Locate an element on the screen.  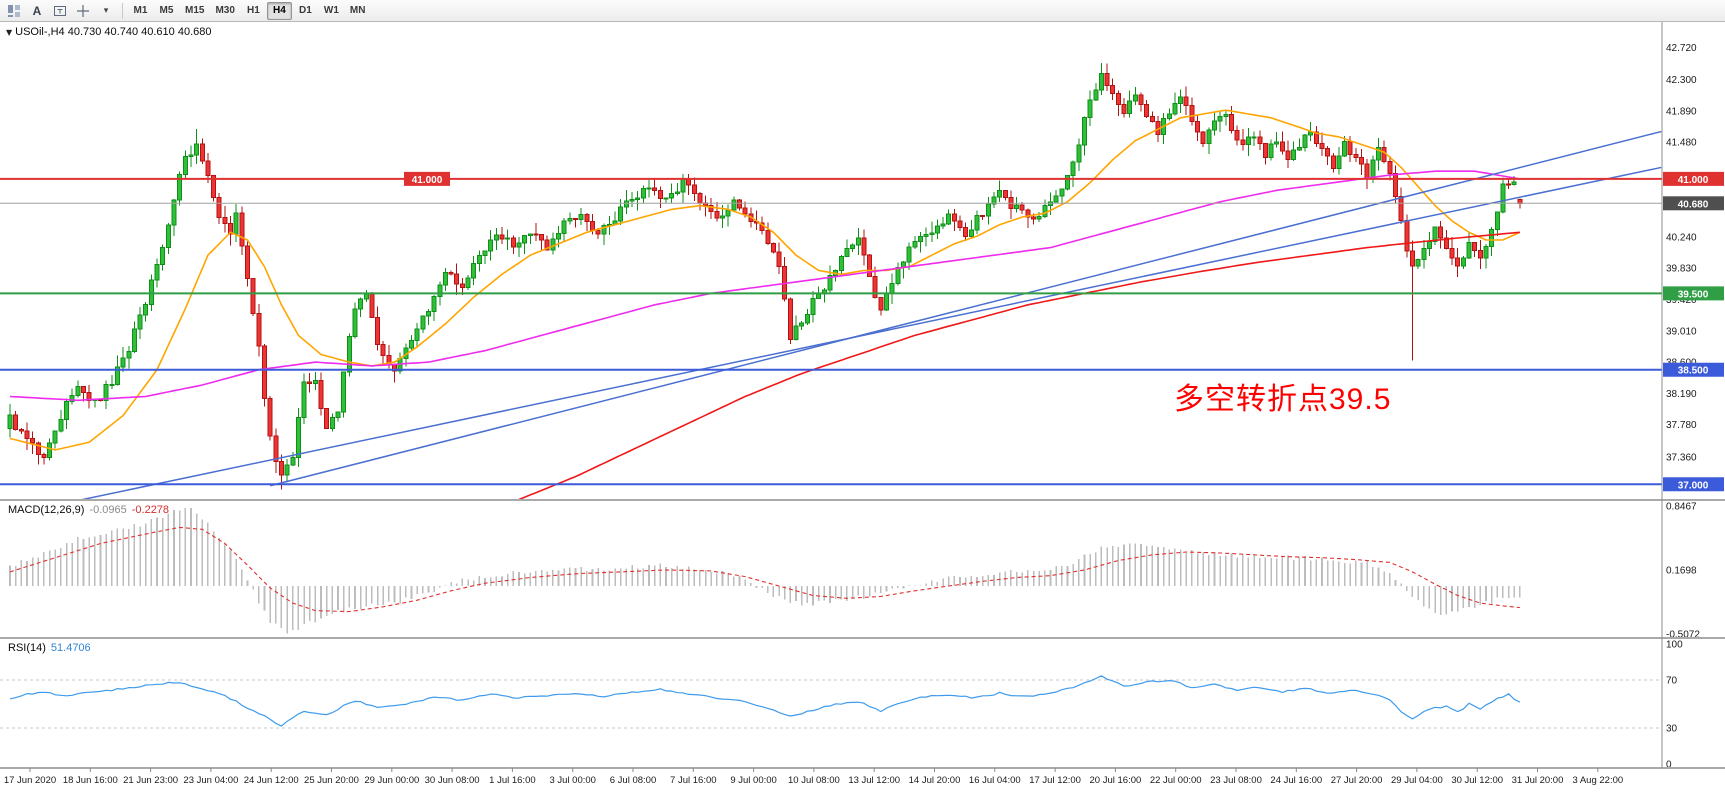
price-axis-label: 42.720 is located at coordinates (1681, 48).